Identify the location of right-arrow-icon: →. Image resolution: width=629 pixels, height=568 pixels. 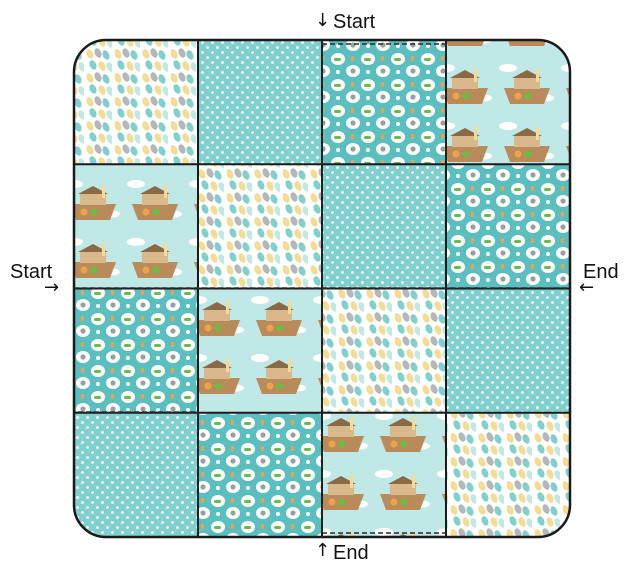
(52, 287).